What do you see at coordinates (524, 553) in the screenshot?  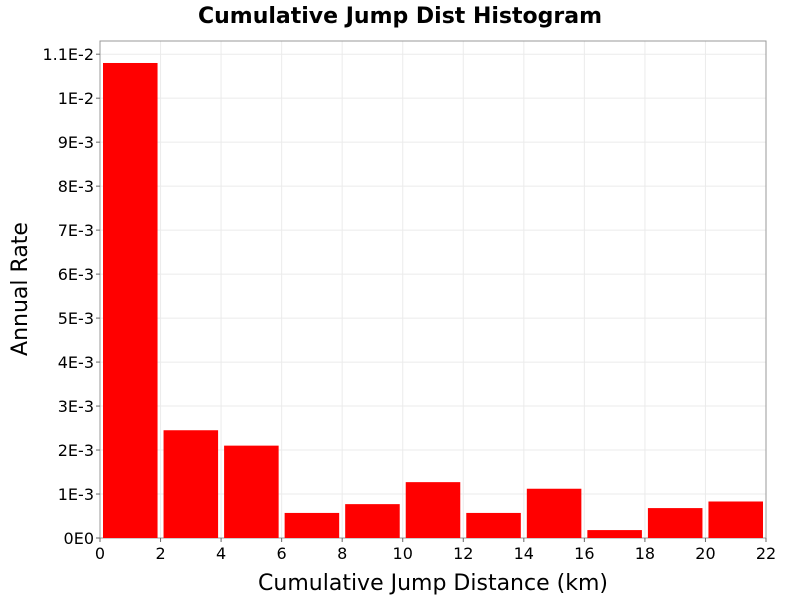 I see `x-tick-label: 14` at bounding box center [524, 553].